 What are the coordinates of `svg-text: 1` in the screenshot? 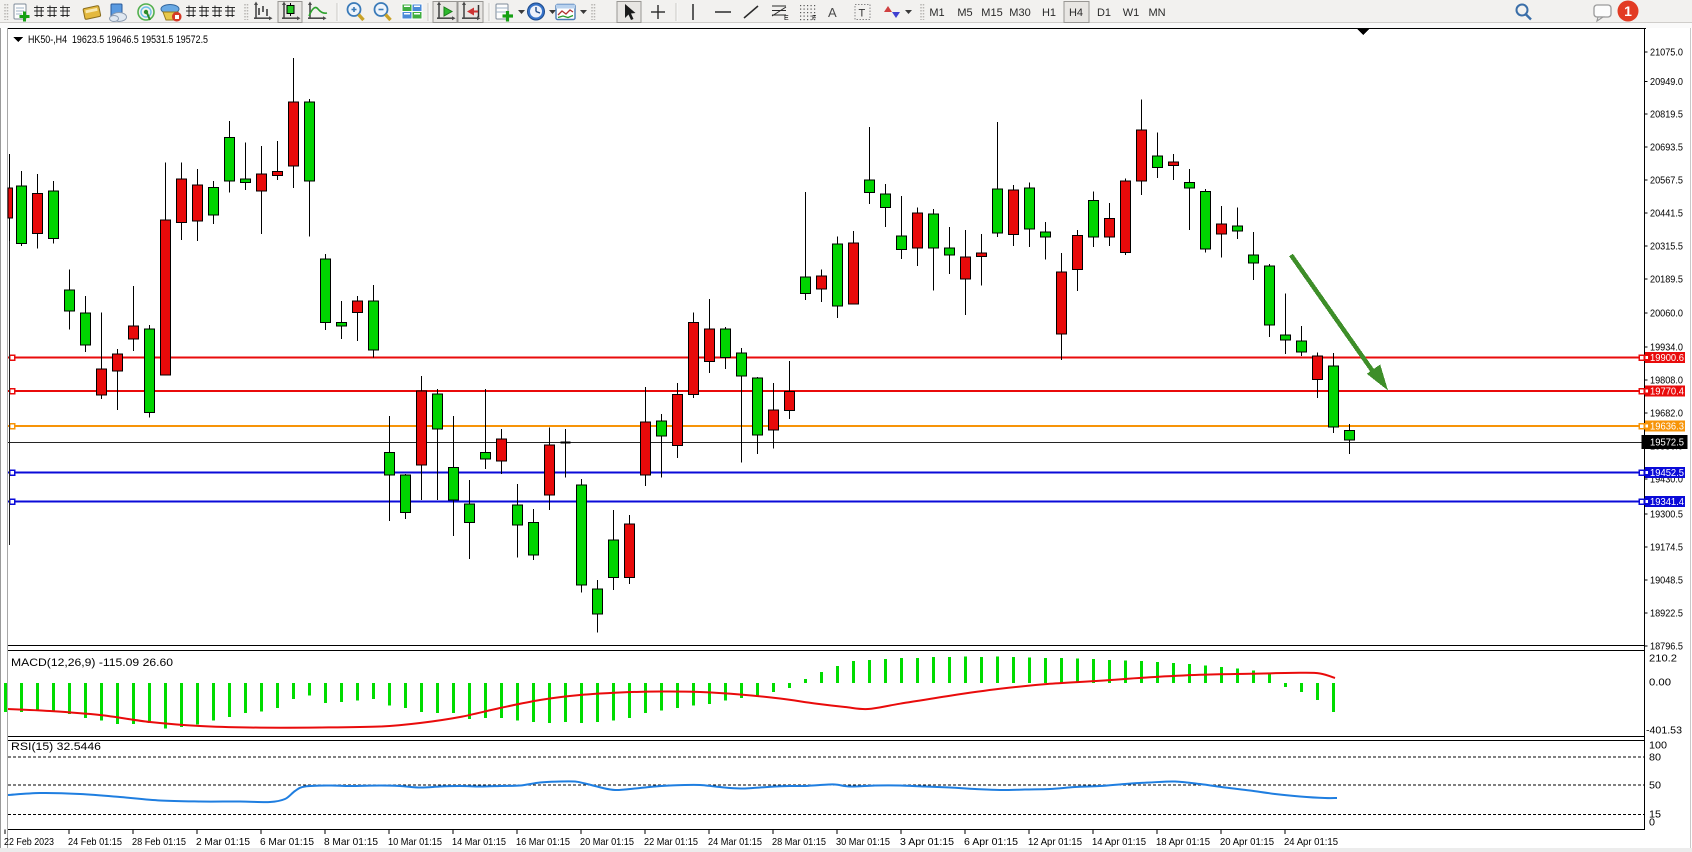 It's located at (1628, 11).